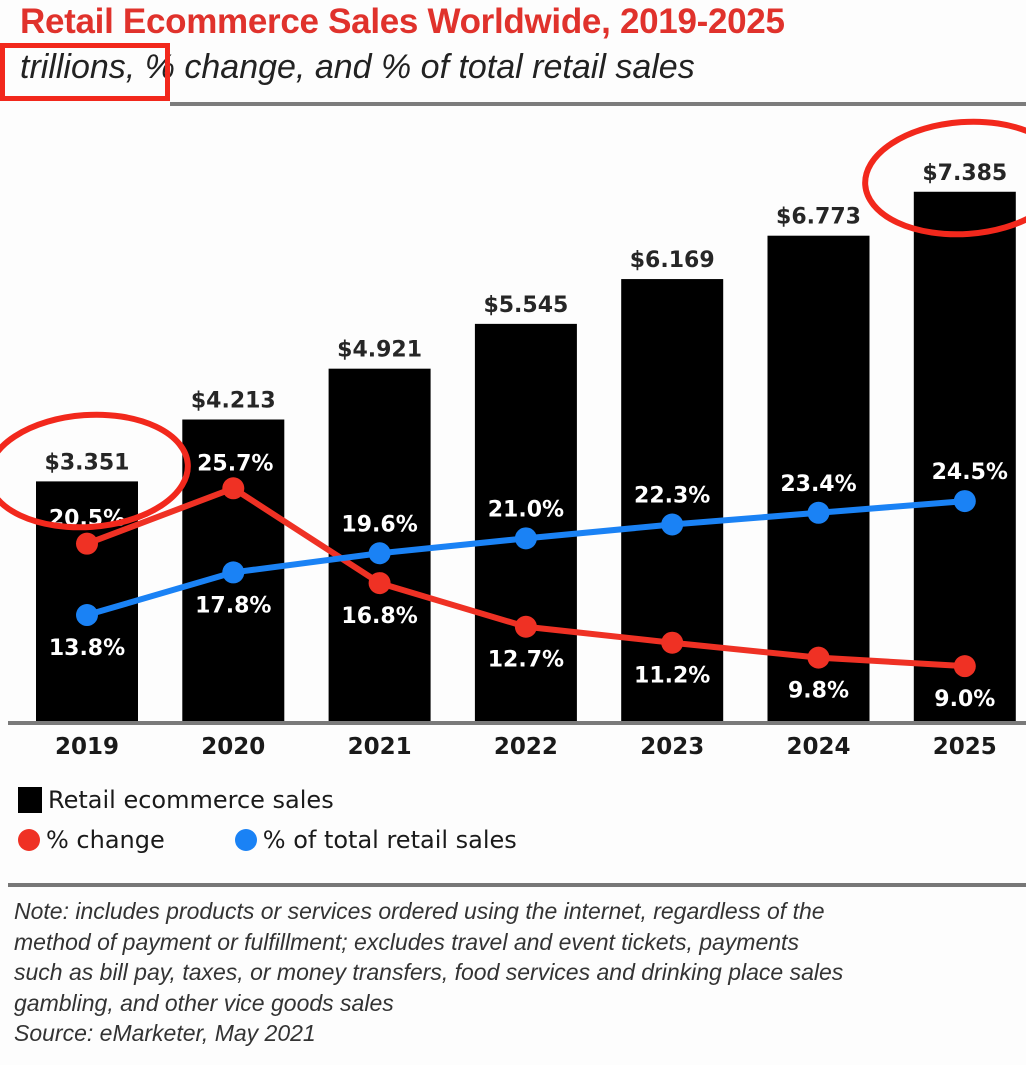 This screenshot has width=1026, height=1065. I want to click on bar-value-label-2025: $7.385, so click(964, 173).